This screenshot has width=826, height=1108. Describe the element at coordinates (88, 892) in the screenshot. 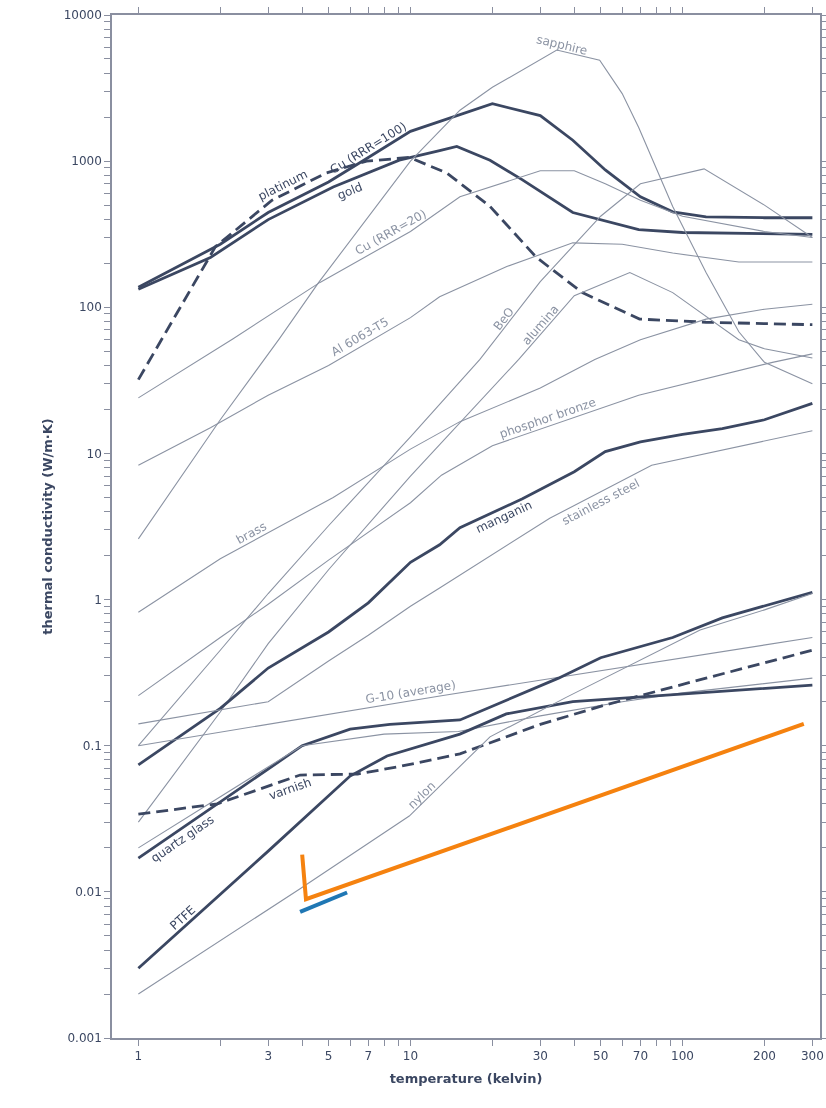

I see `y-tick-label: 0.01` at that location.